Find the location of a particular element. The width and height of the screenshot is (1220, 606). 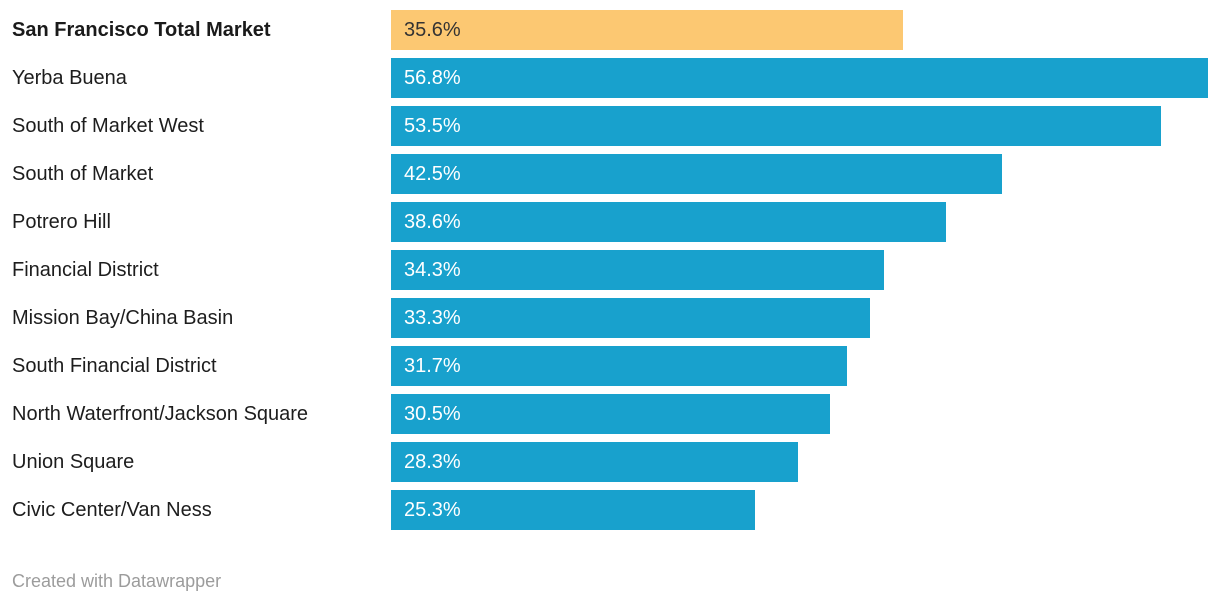

bar-area: 34.3% is located at coordinates (805, 270).